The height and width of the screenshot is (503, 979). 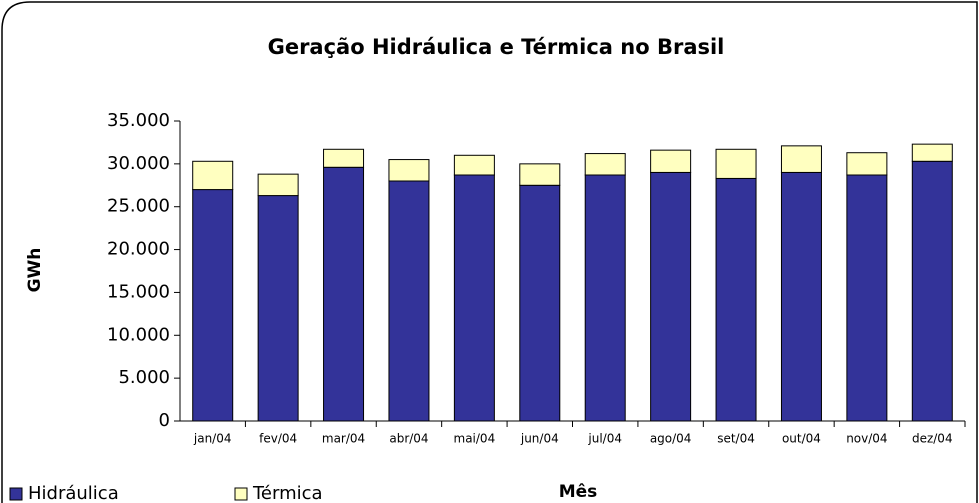 What do you see at coordinates (138, 206) in the screenshot?
I see `y-tick-label: 25.000` at bounding box center [138, 206].